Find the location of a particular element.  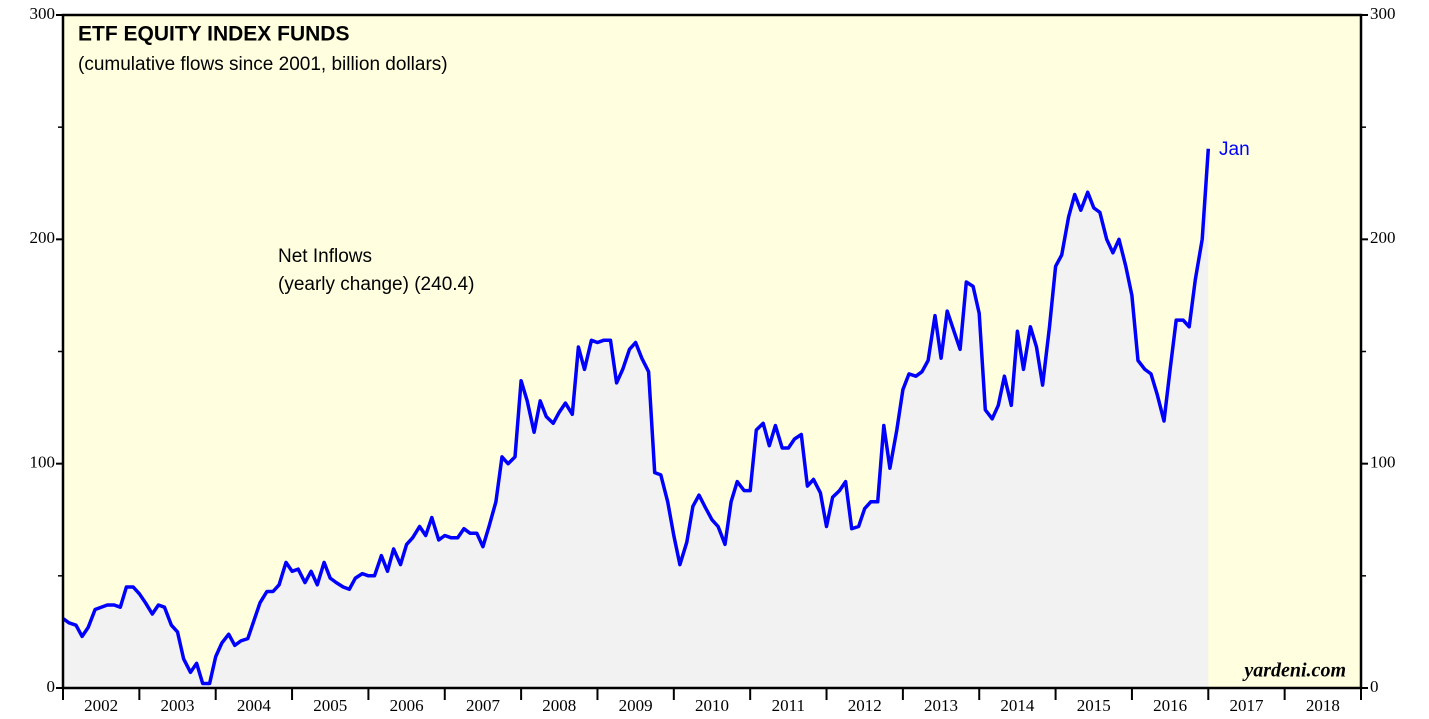

source: yardeni.com is located at coordinates (1294, 671).